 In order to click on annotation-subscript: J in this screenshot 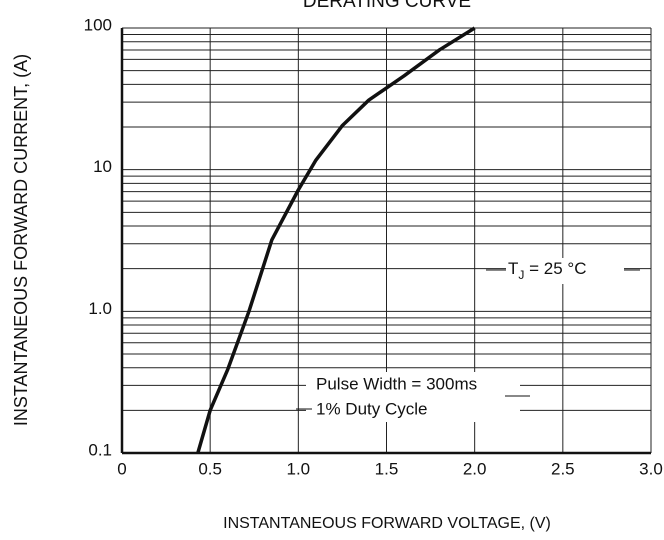, I will do `click(521, 275)`.